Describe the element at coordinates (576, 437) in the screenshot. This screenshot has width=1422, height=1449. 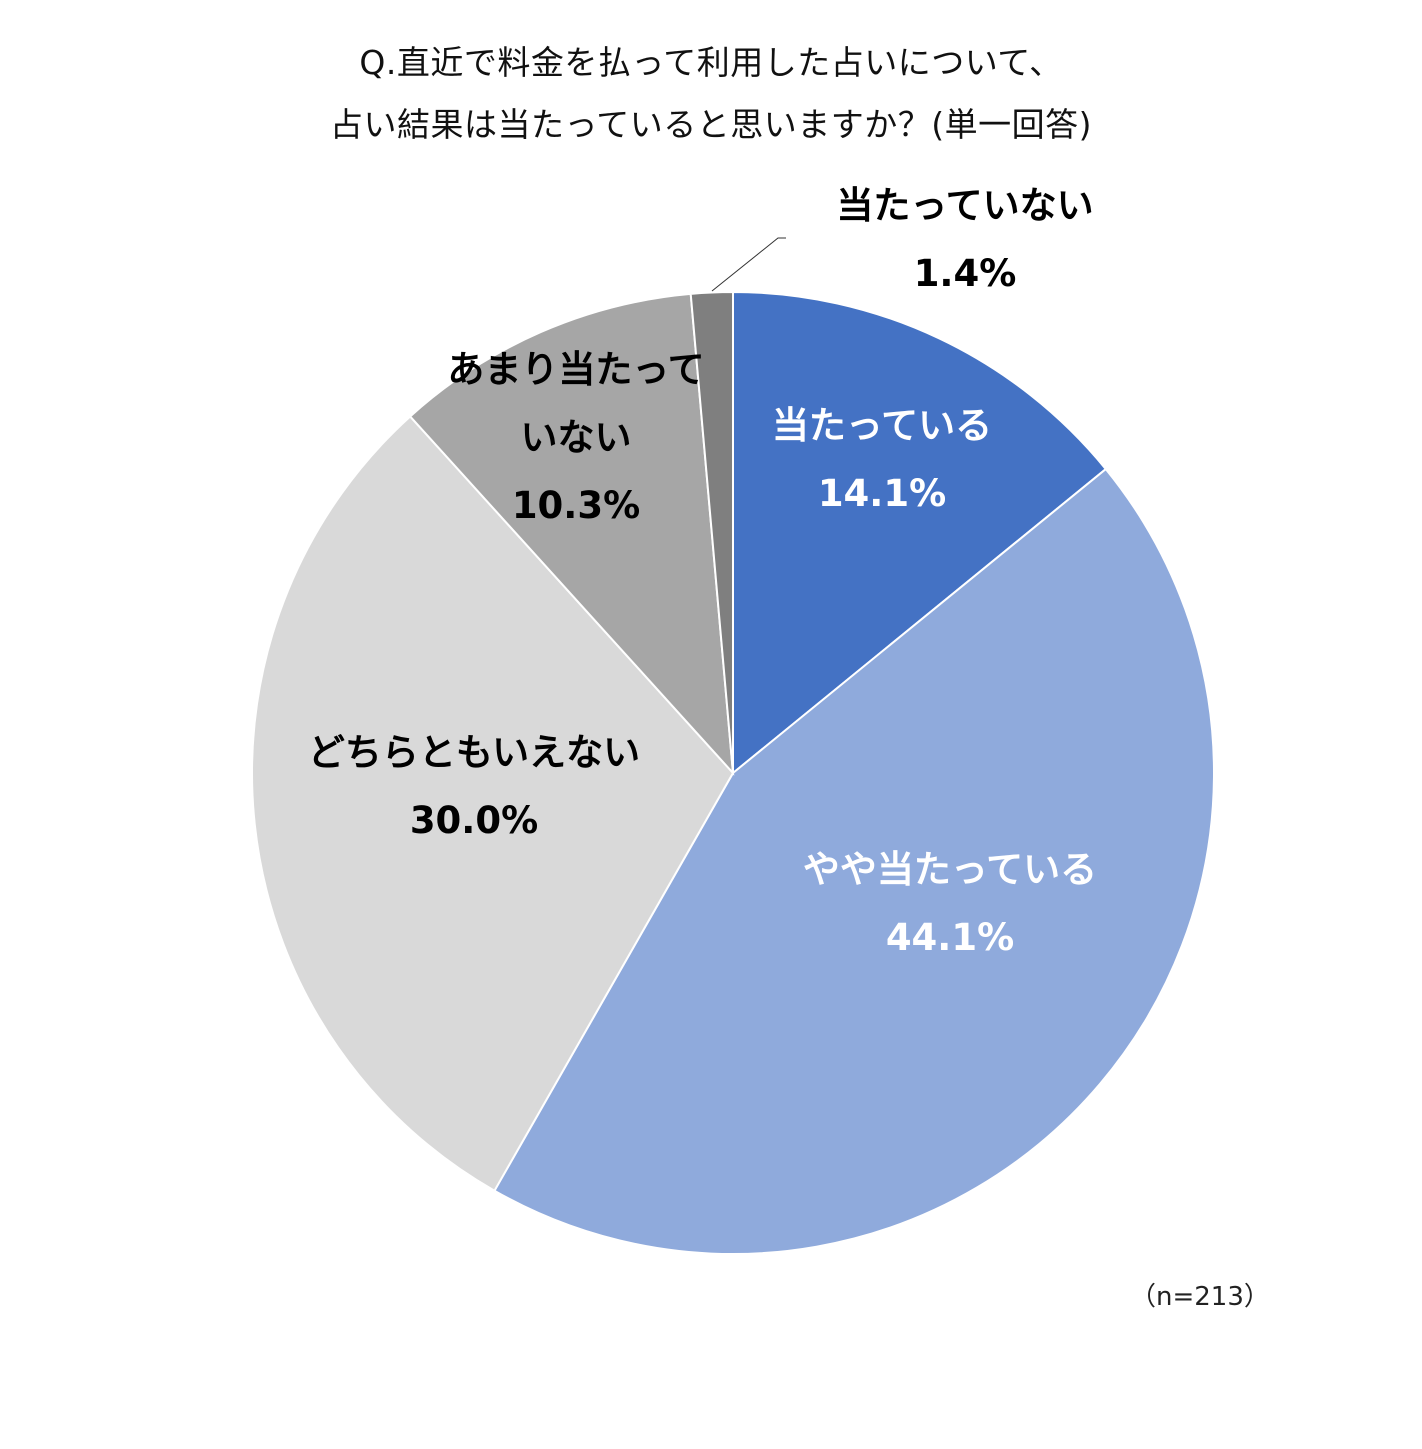
I see `slice-label-3-line-1: いない` at that location.